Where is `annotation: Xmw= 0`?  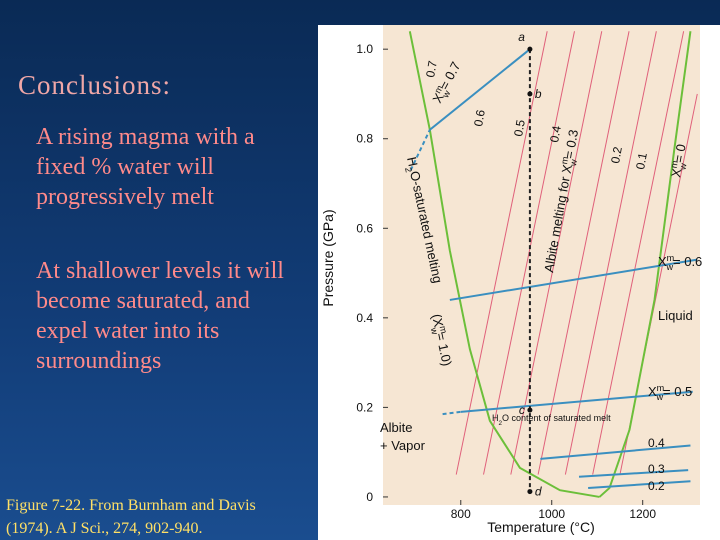
annotation: Xmw= 0 is located at coordinates (679, 161).